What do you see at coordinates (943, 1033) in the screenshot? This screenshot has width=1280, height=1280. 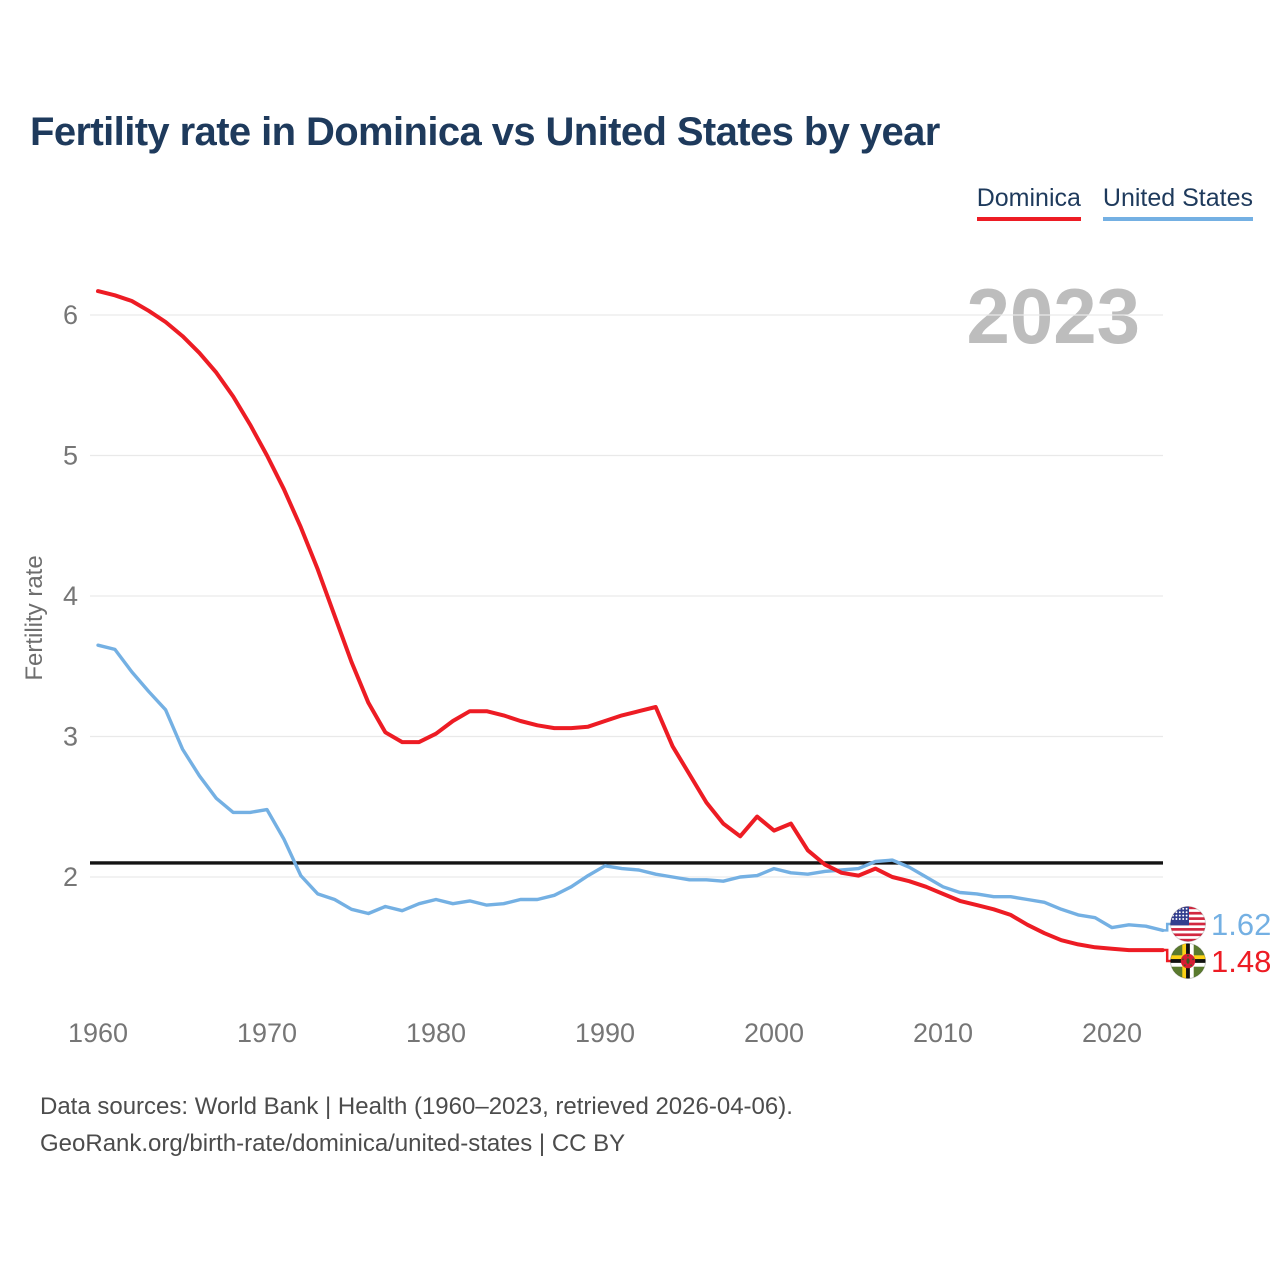 I see `x-tick-label: 2010` at bounding box center [943, 1033].